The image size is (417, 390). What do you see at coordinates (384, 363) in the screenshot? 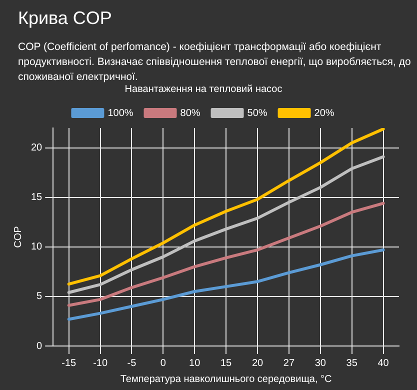
I see `x-tick-label: 40` at bounding box center [384, 363].